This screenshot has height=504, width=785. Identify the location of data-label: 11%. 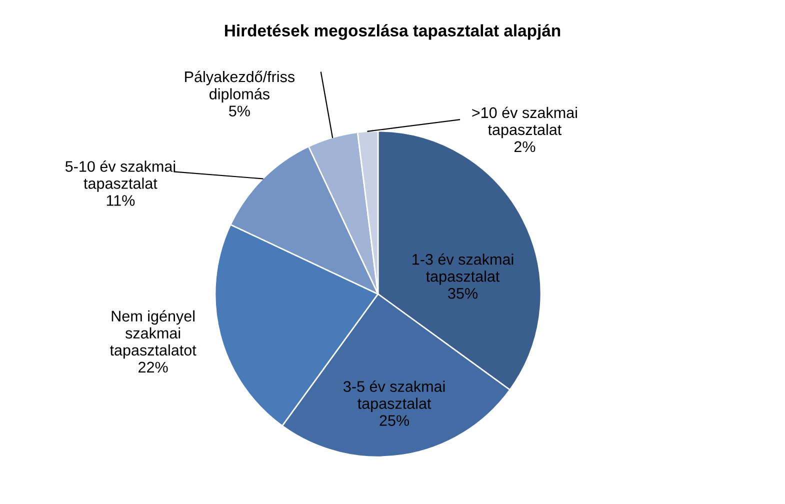
(120, 200).